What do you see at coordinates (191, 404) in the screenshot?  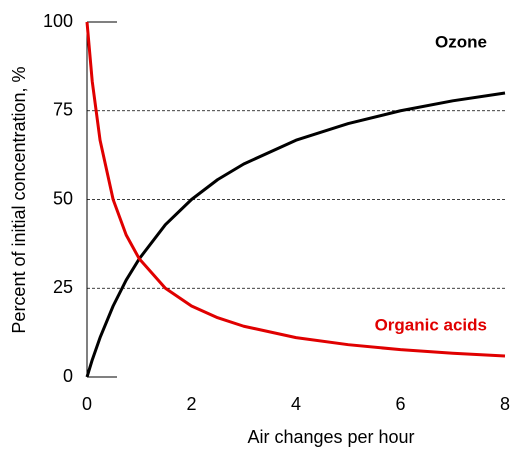 I see `x-tick-label: 2` at bounding box center [191, 404].